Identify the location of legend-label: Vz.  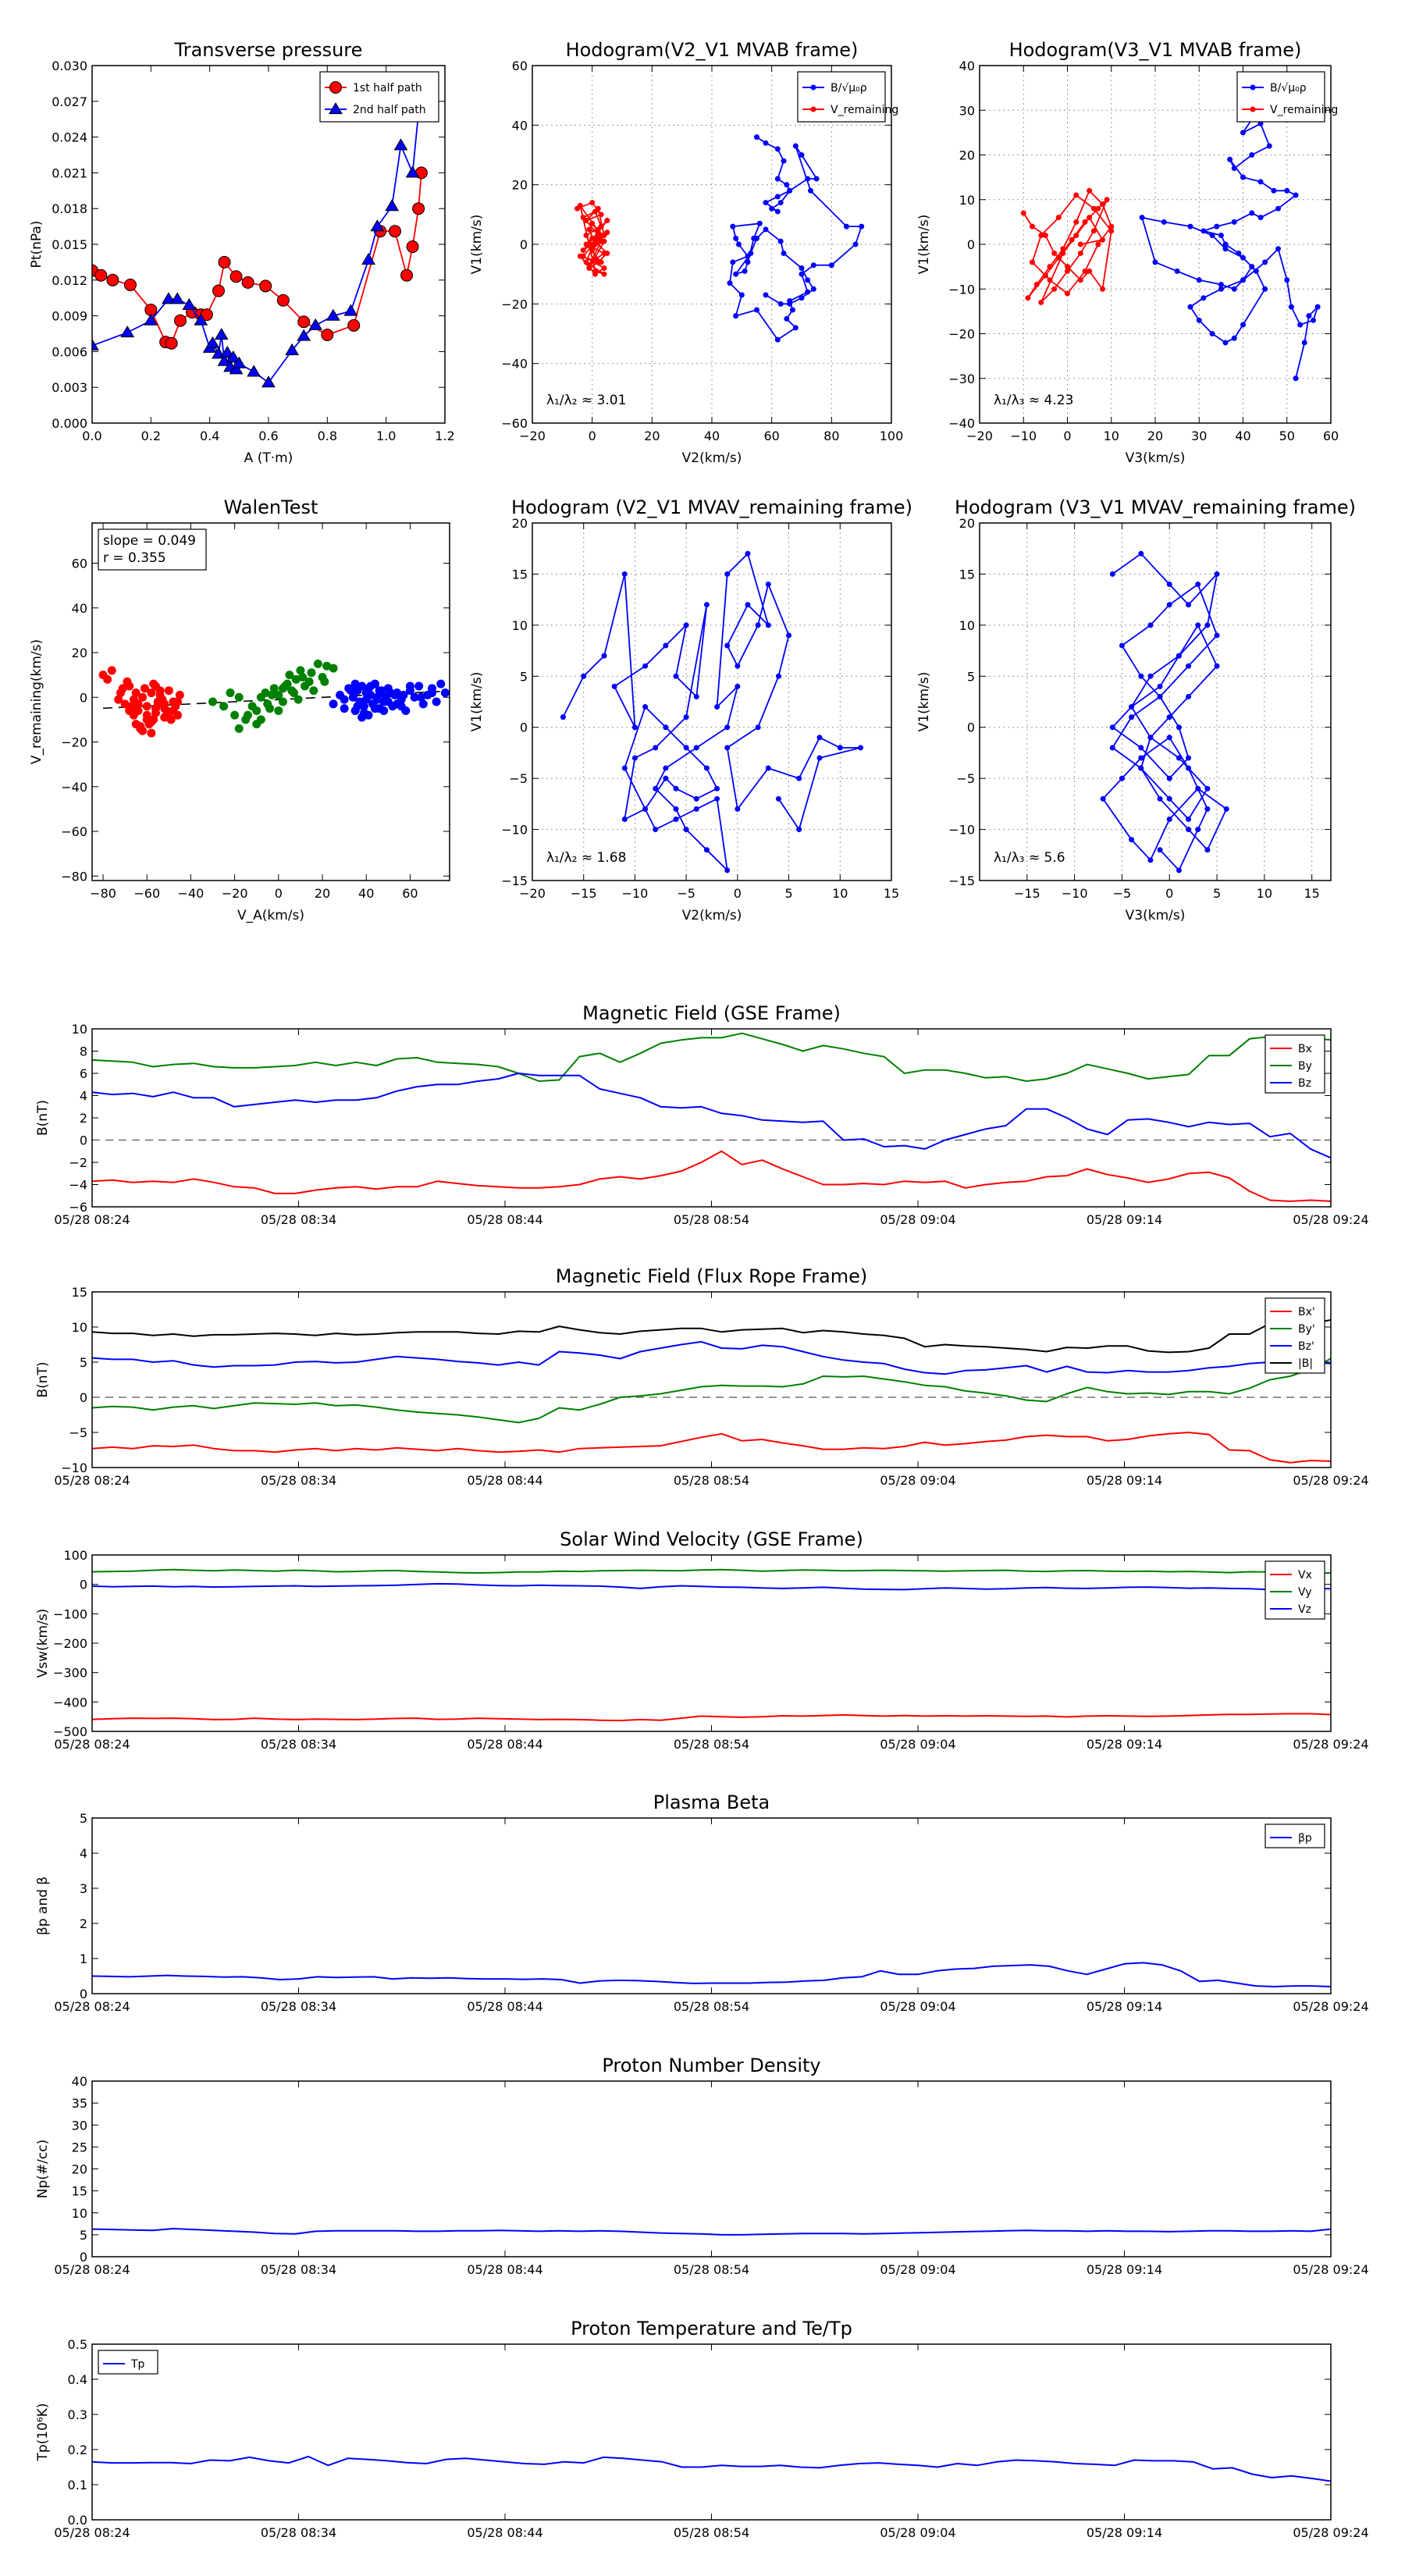
(1304, 1609).